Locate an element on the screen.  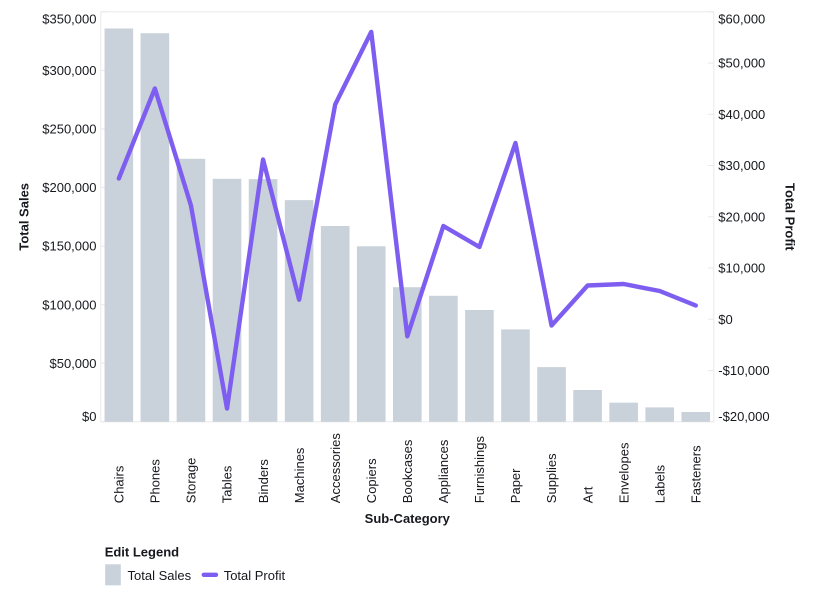
svg-text: Art is located at coordinates (587, 494).